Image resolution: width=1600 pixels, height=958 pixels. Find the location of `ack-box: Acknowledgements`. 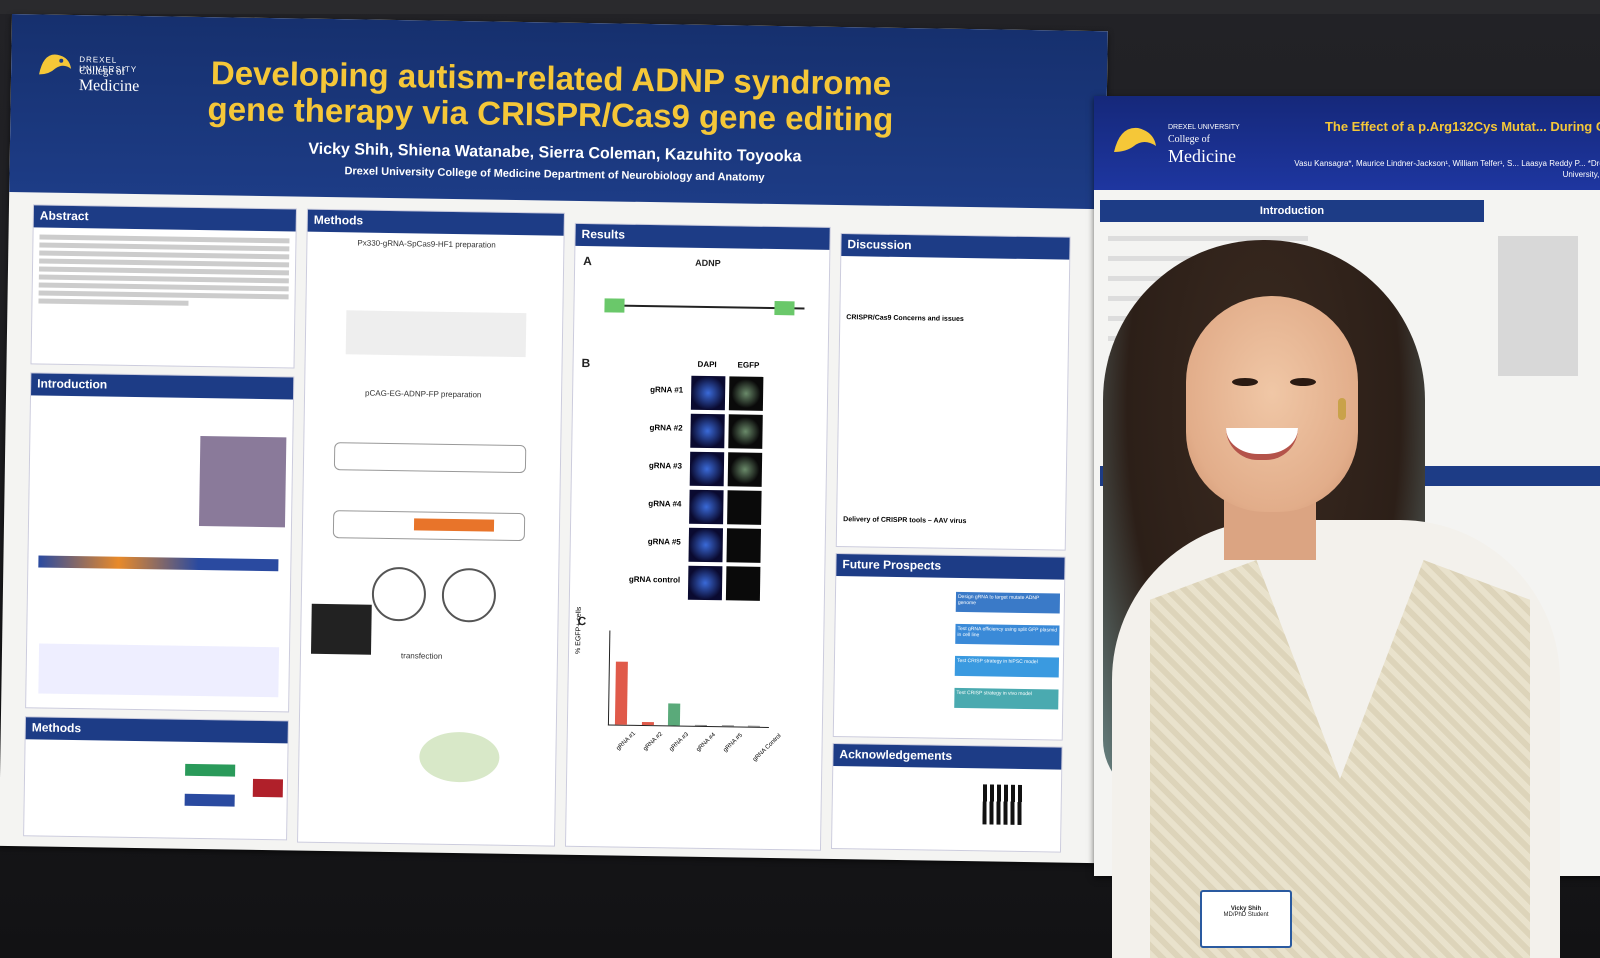

ack-box: Acknowledgements is located at coordinates (946, 797).